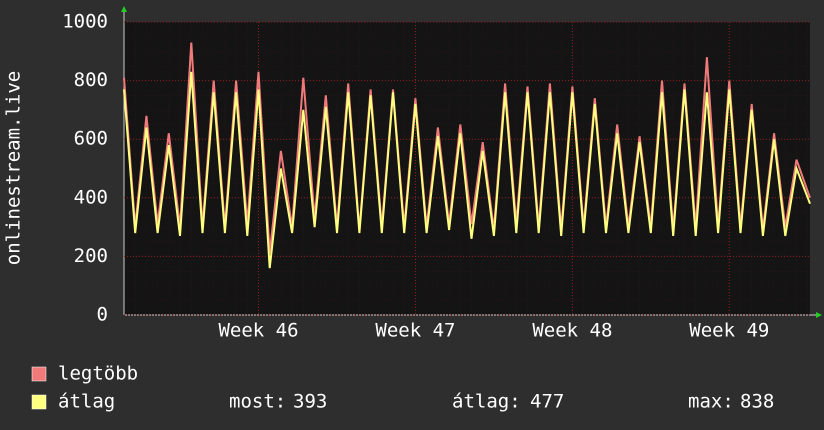 The image size is (824, 430). I want to click on y-tick-label: 1000, so click(85, 22).